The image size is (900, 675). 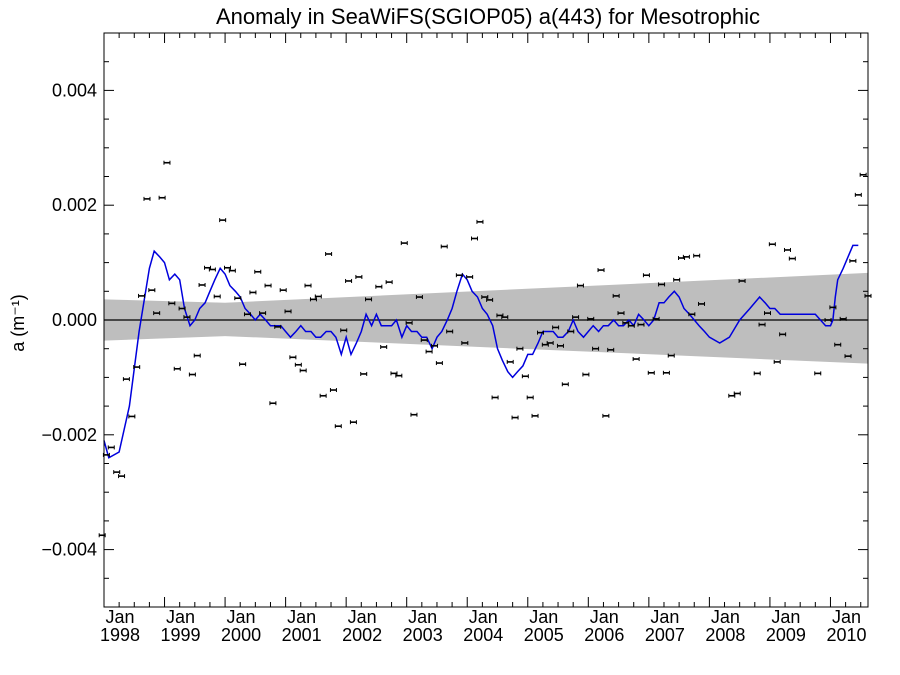 I want to click on y-tick-label: −0.002, so click(x=69, y=435).